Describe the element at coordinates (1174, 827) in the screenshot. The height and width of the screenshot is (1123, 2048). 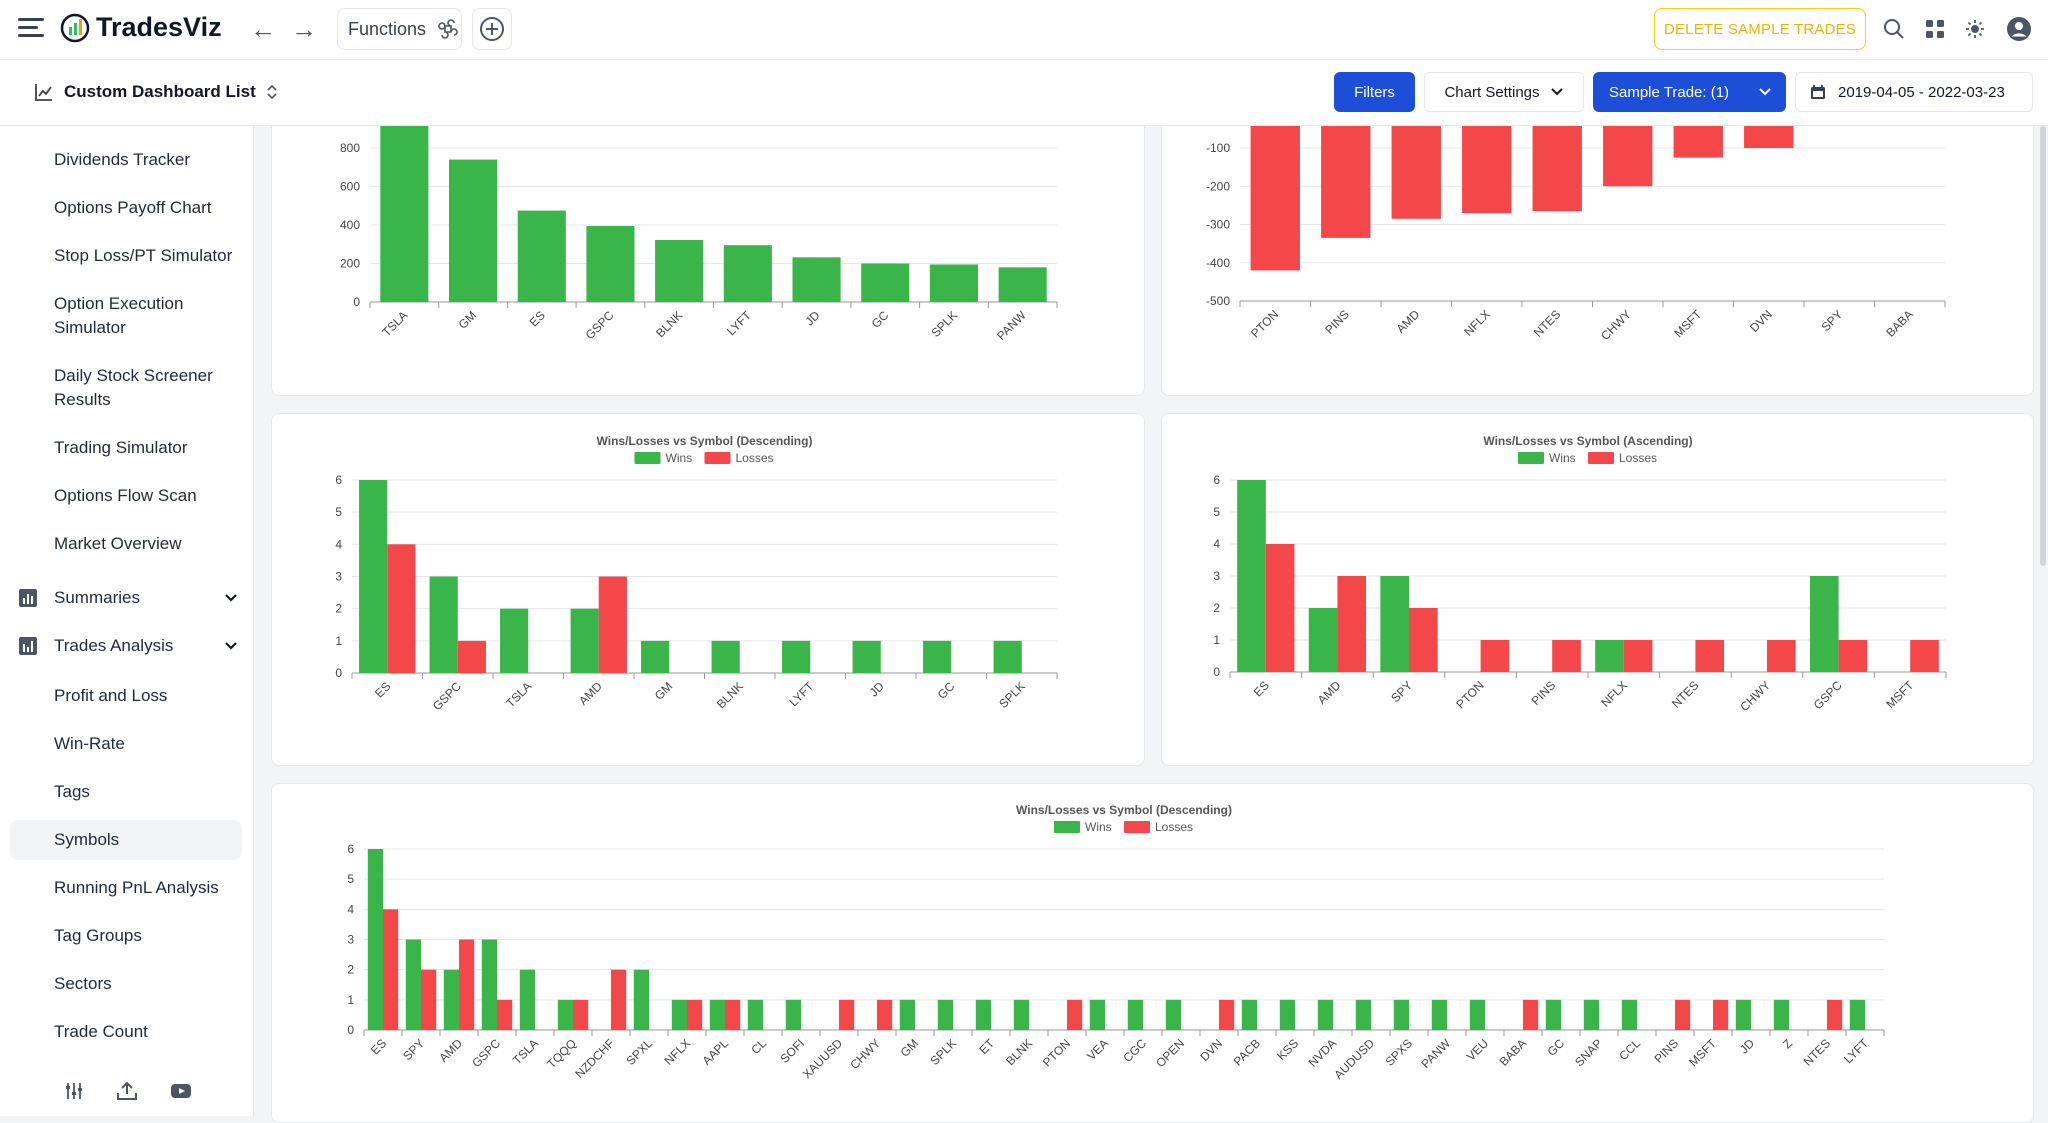
I see `legend-label: Losses` at that location.